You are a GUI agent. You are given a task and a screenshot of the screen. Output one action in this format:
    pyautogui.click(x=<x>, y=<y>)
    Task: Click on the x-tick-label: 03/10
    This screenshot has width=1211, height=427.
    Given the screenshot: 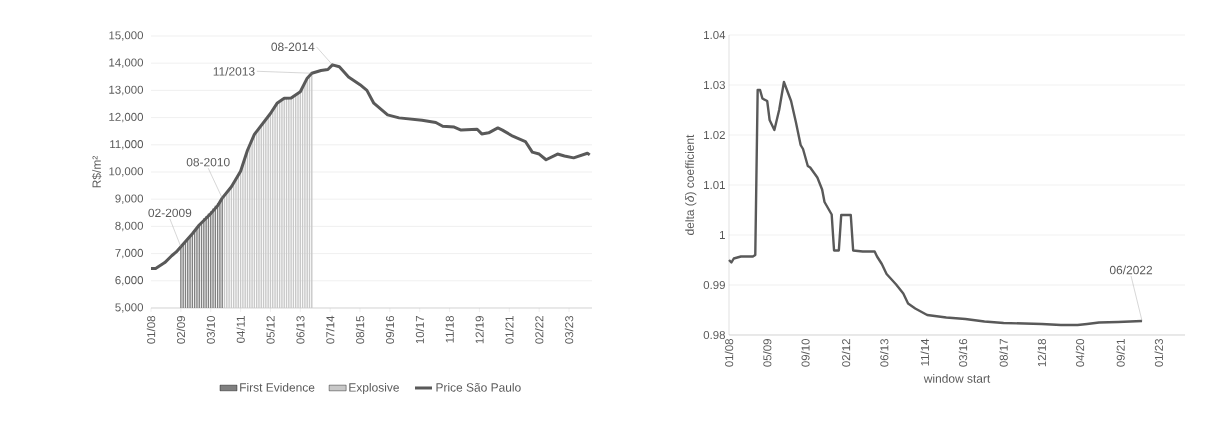 What is the action you would take?
    pyautogui.click(x=210, y=329)
    